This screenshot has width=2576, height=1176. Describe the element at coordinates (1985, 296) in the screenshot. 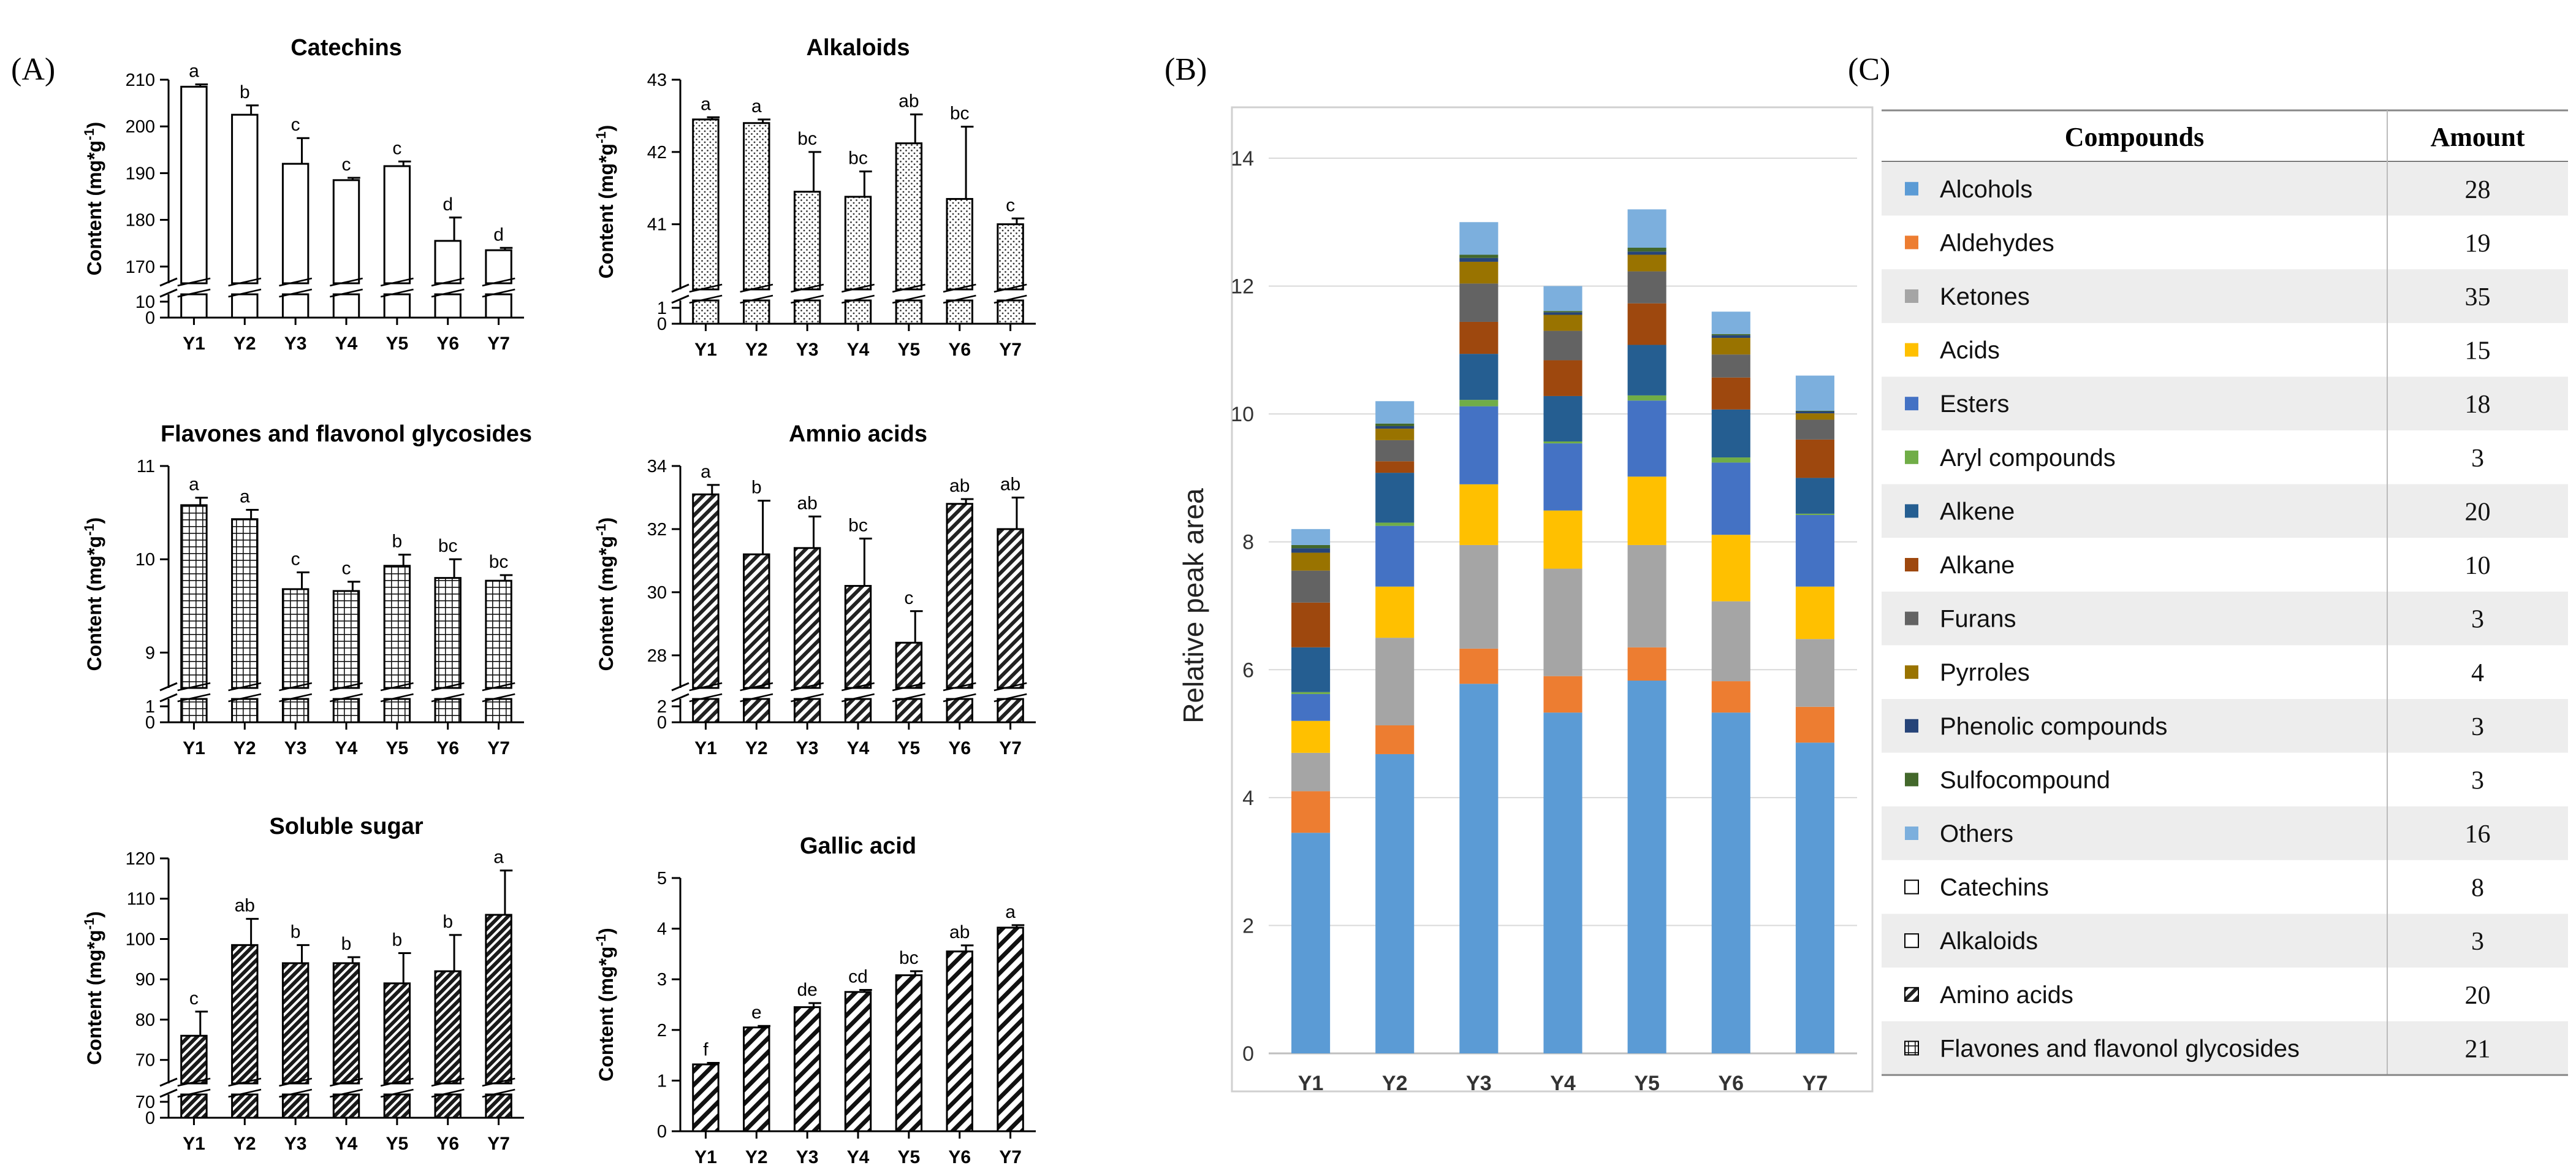

I see `table-cell-compound: Ketones` at that location.